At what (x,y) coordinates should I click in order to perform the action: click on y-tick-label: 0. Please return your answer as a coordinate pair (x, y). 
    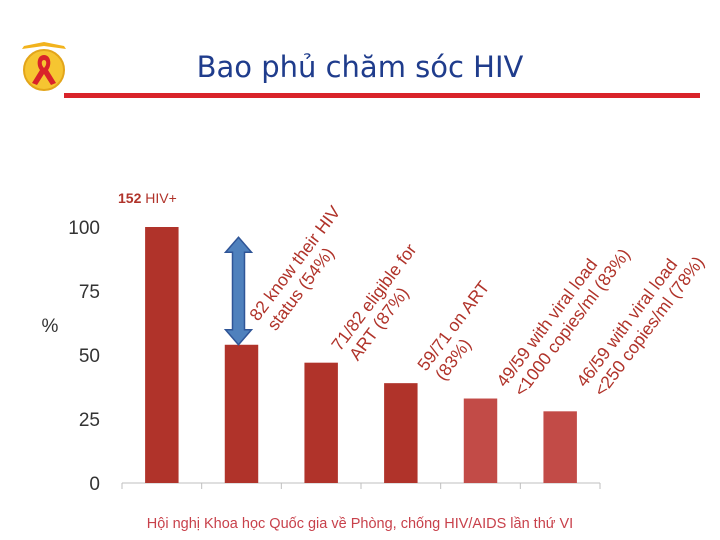
    Looking at the image, I should click on (94, 484).